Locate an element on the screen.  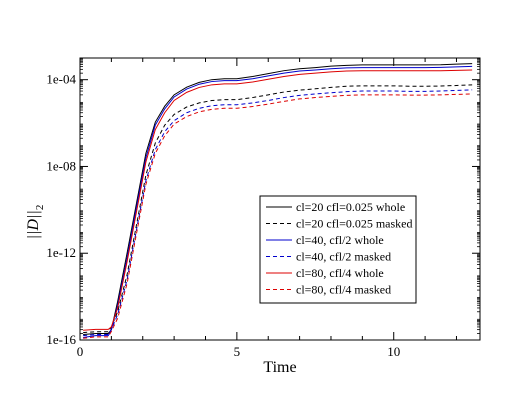
y-axis-title-group: ||D||2 is located at coordinates (35, 222).